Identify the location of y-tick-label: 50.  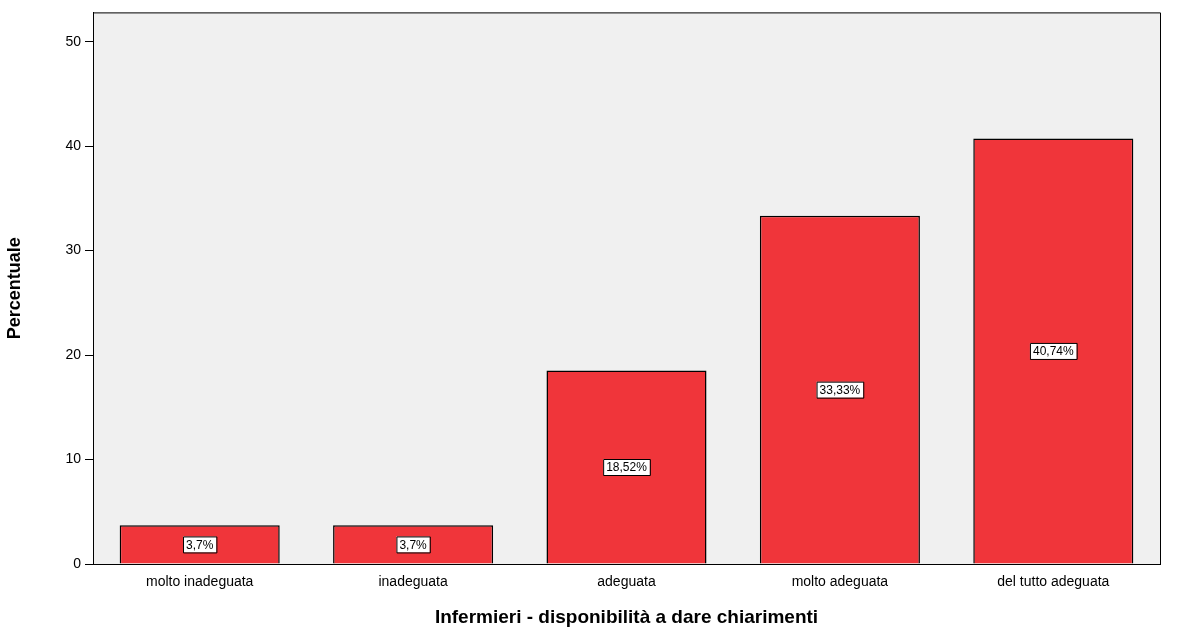
(73, 40).